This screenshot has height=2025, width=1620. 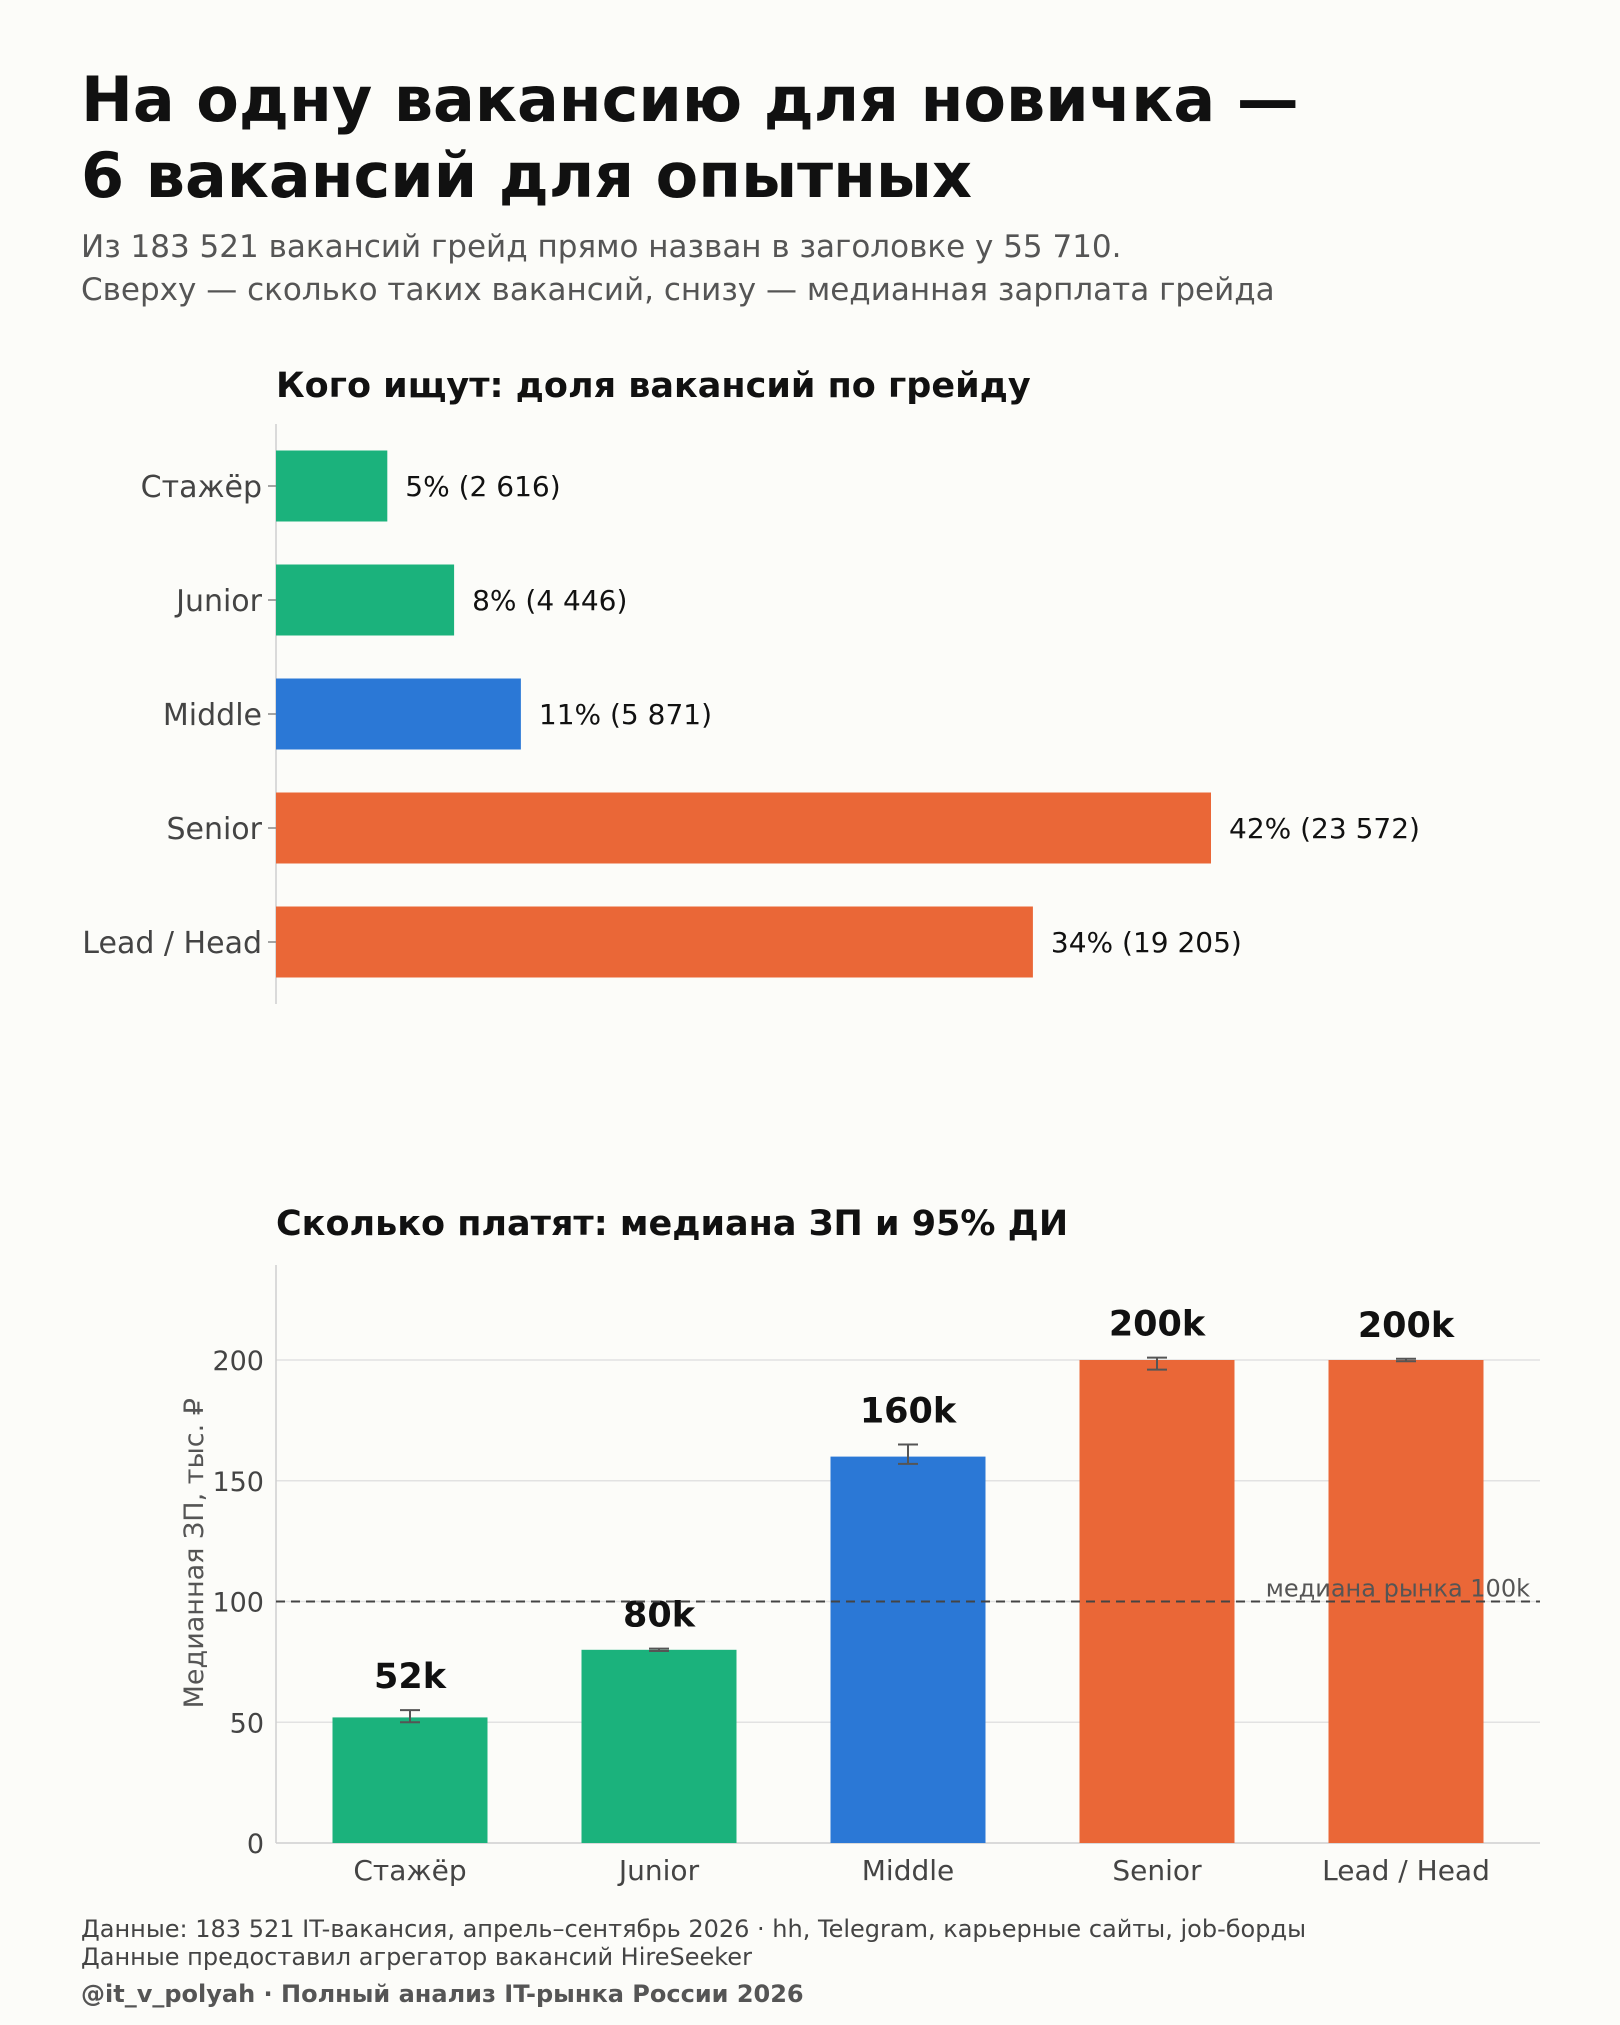 I want to click on x-tick-label: Senior, so click(x=1157, y=1870).